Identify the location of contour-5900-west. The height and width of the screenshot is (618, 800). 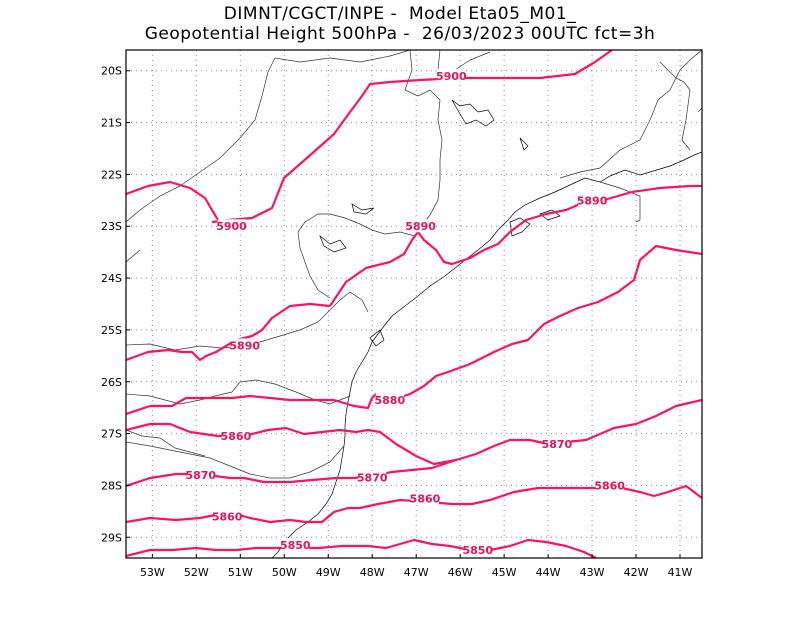
(172, 200).